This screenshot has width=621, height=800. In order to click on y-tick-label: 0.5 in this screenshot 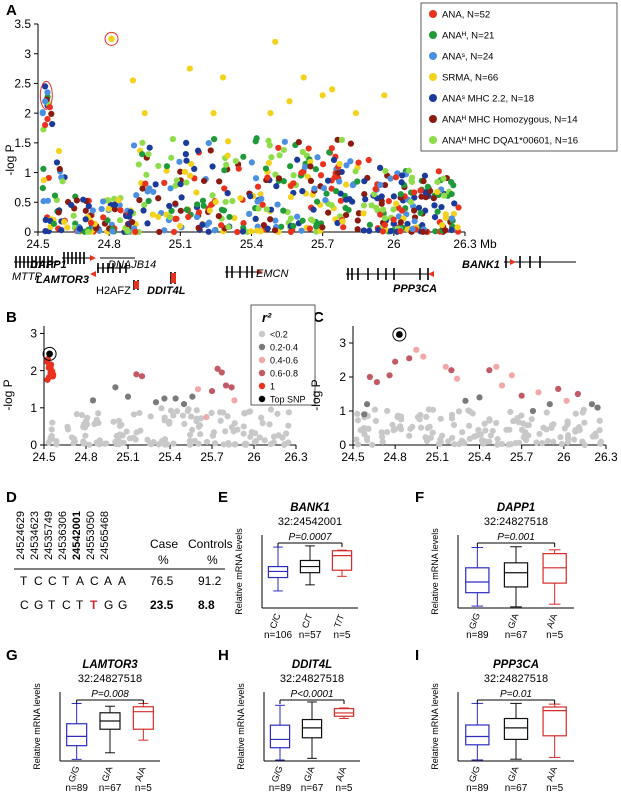, I will do `click(22, 202)`.